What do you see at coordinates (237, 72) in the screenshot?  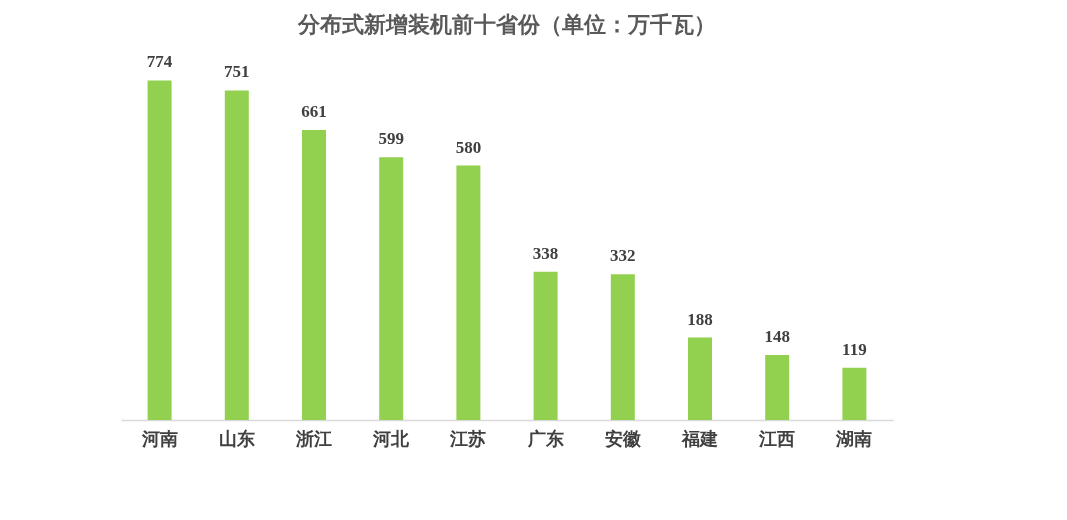 I see `data-label: 751` at bounding box center [237, 72].